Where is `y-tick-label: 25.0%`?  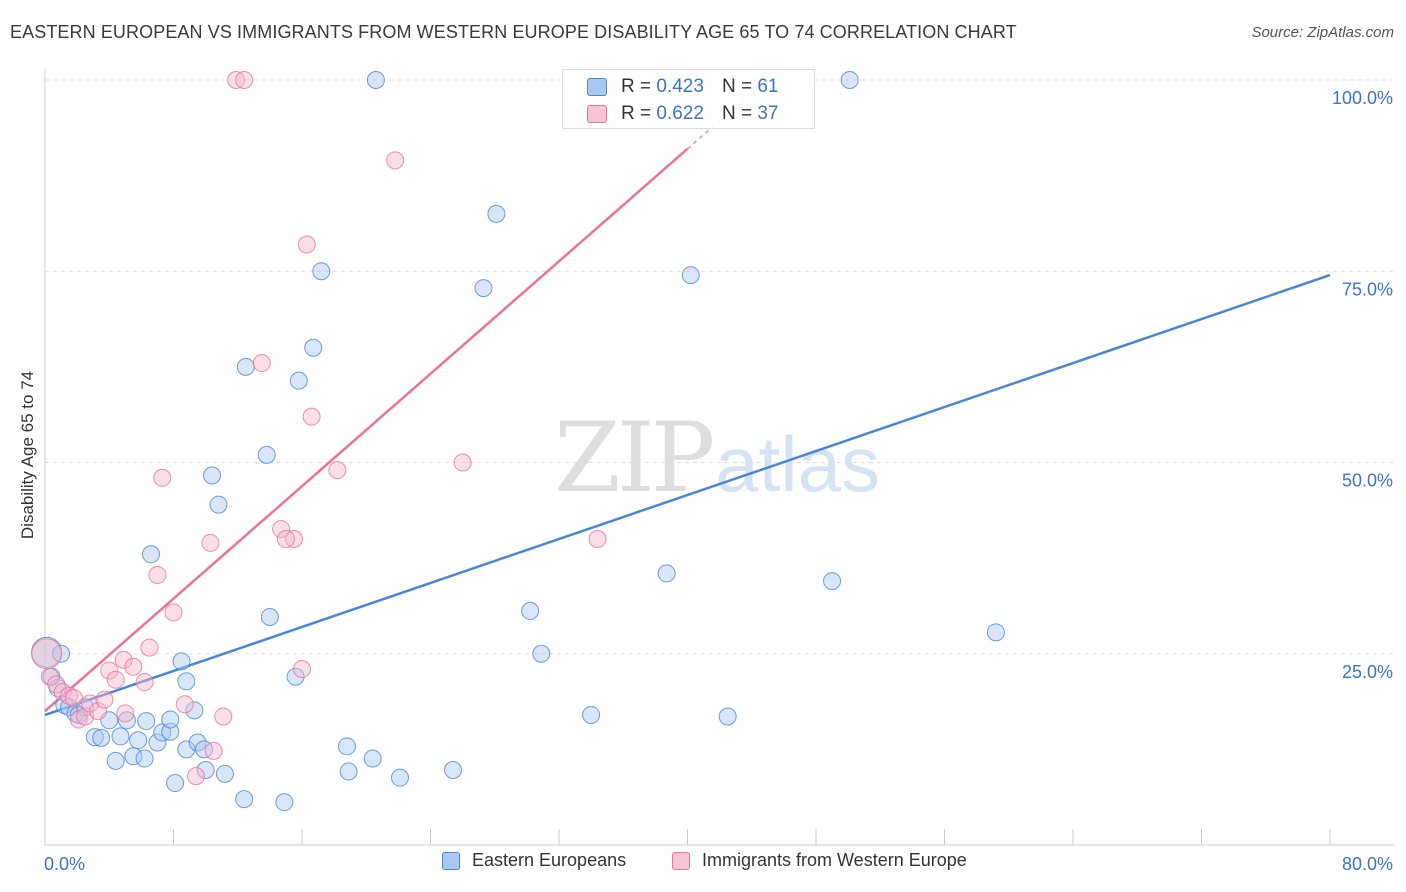 y-tick-label: 25.0% is located at coordinates (1367, 672).